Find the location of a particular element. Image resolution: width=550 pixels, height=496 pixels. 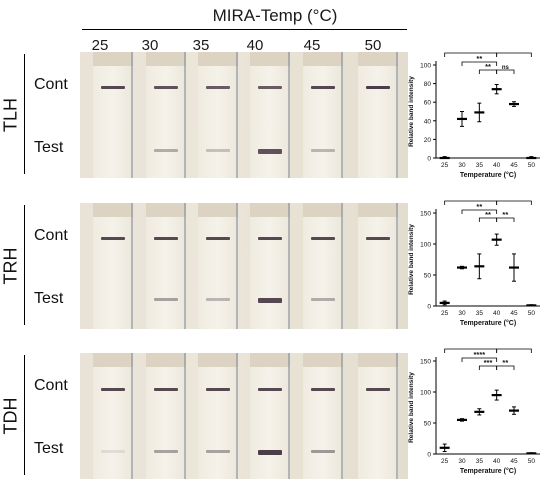

panel-label: TDH is located at coordinates (11, 416).